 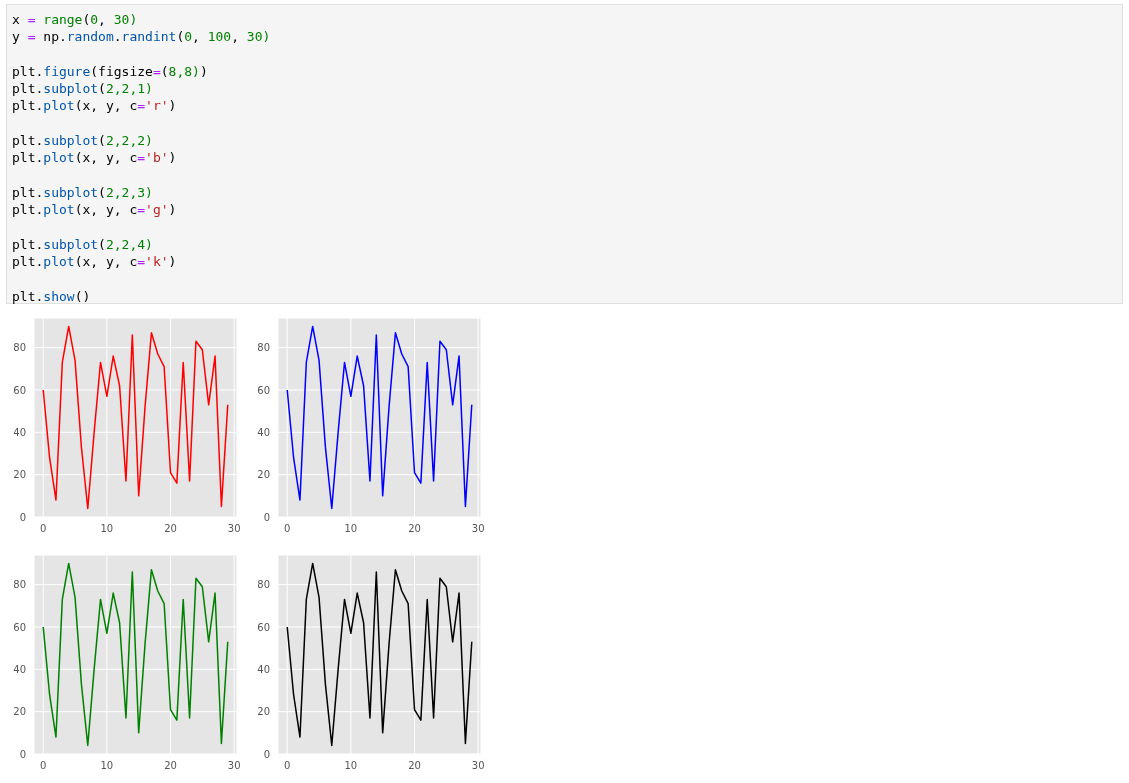 What do you see at coordinates (141, 158) in the screenshot?
I see `text: x = range(0, 30) y = np.random.randint(0, 100, 30) plt.figure(figsize=(8,8)) plt.subplot(2,2,1) plt.plot(x, y, c='r') plt.subplot(2,2,2) plt.plot(x, y, c='b') plt.subplot(2,2,3) plt.plot(x, y, c='g') plt.subplot(2,2,4) plt.plot(x, y, c='k') plt.show()` at bounding box center [141, 158].